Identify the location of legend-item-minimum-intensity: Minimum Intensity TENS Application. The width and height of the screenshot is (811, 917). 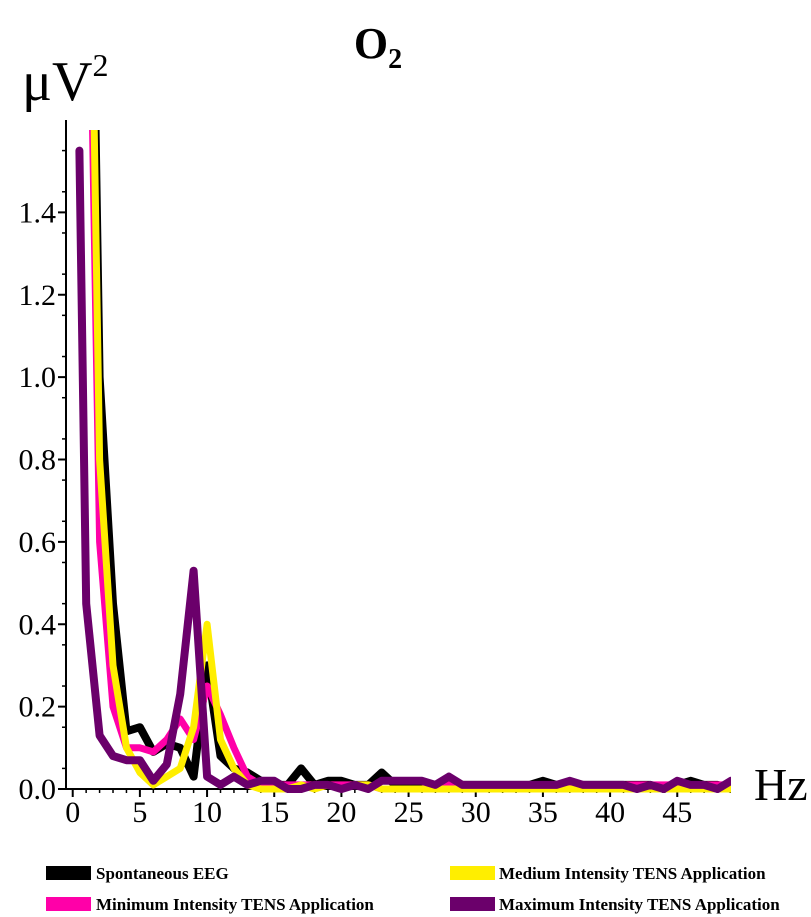
(210, 904).